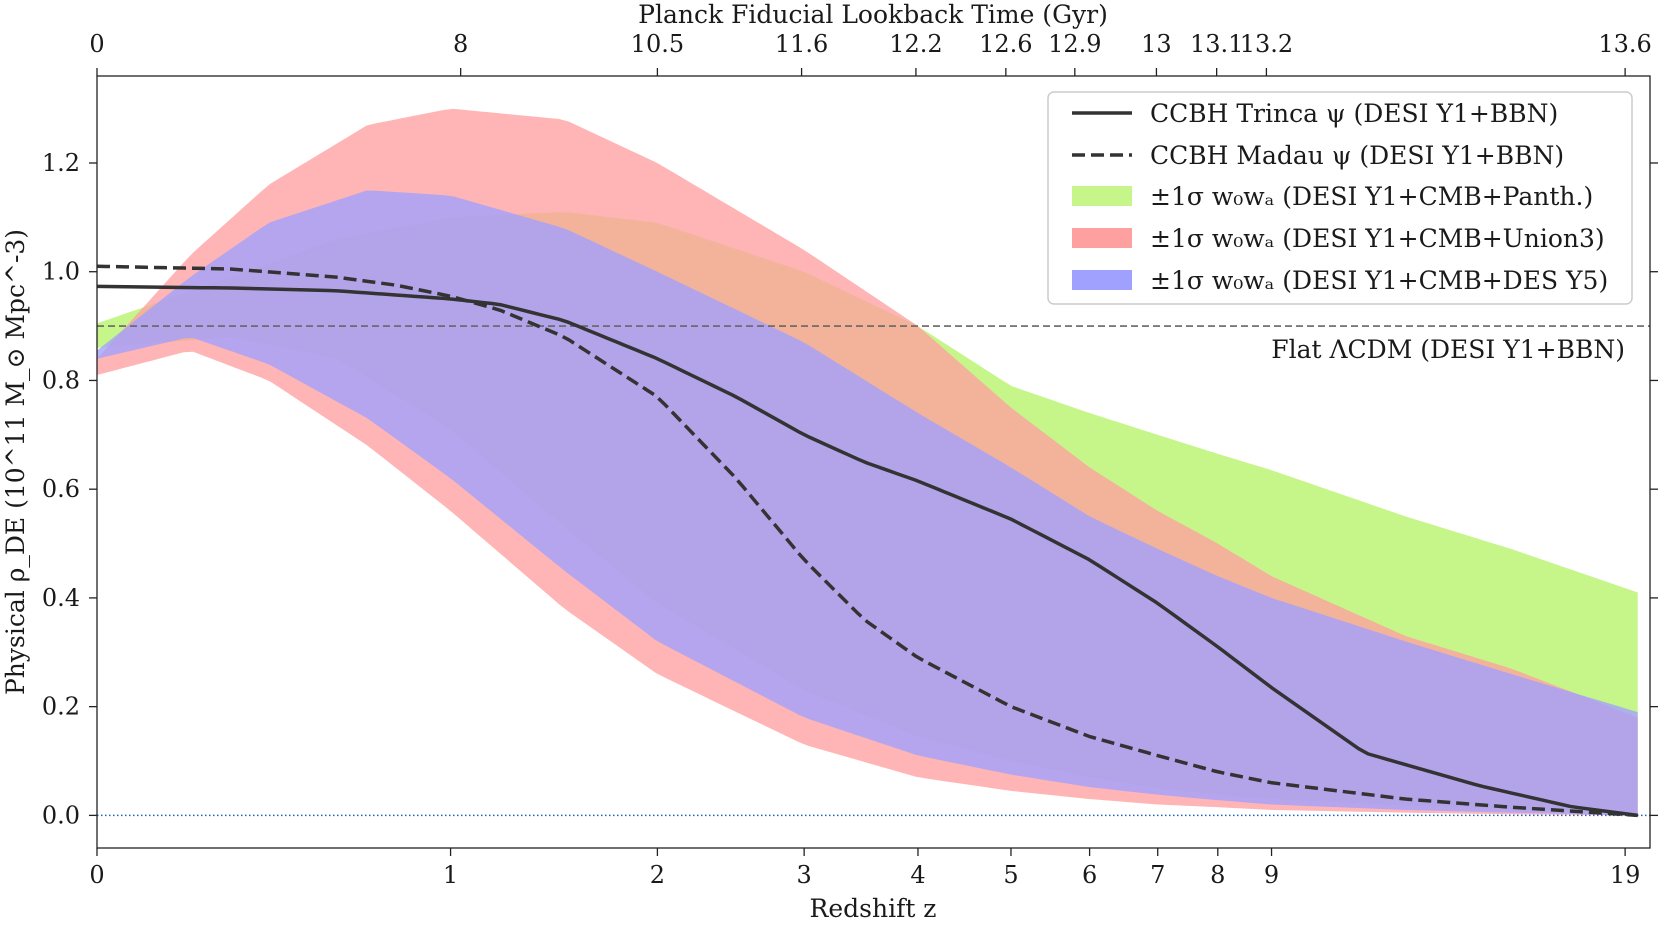 The height and width of the screenshot is (926, 1661). I want to click on legend-label-madau: CCBH Madau ψ (DESI Y1+BBN), so click(1357, 155).